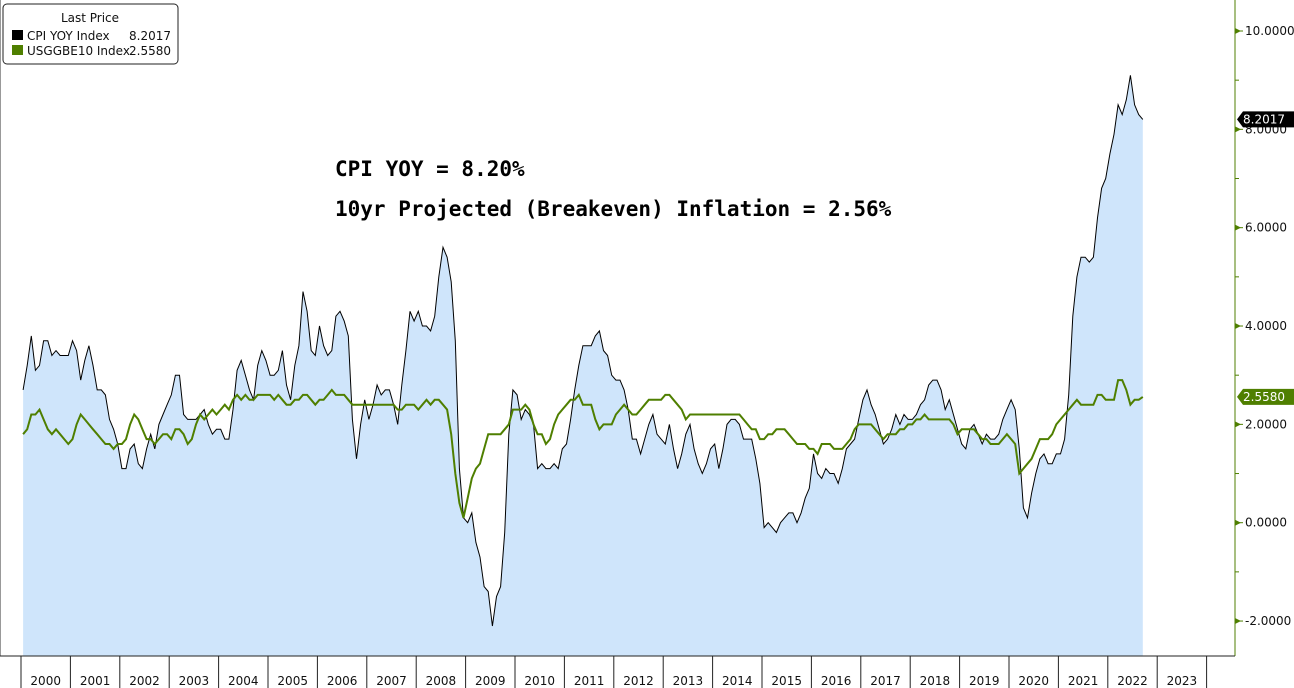  What do you see at coordinates (885, 681) in the screenshot?
I see `x-tick-label: 2017` at bounding box center [885, 681].